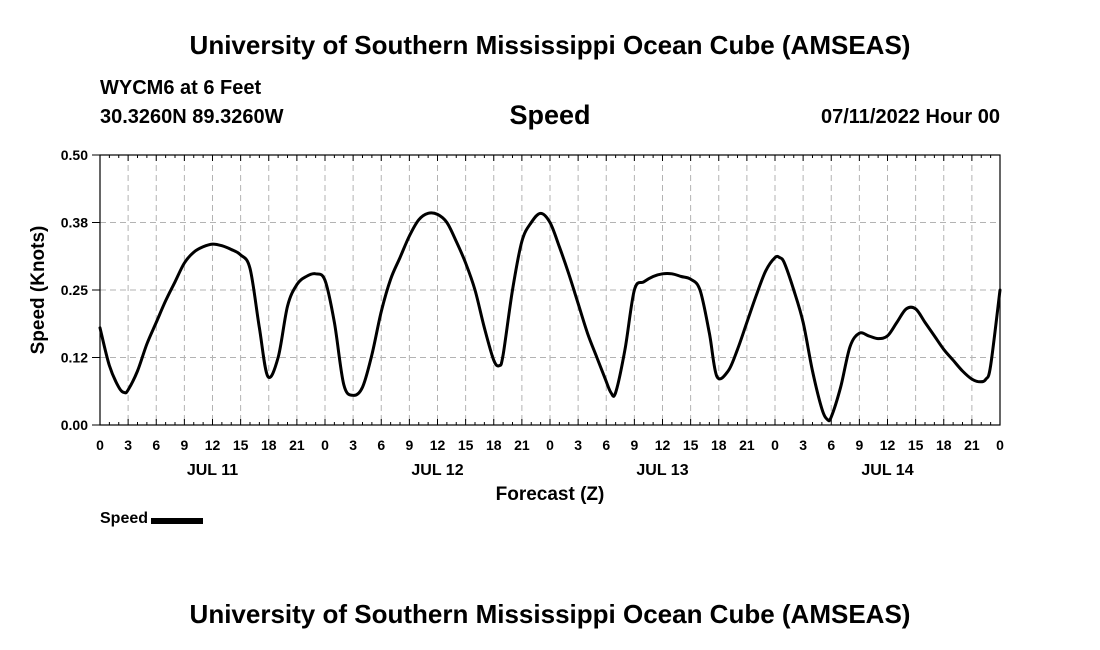  What do you see at coordinates (181, 88) in the screenshot?
I see `station-label: WYCM6 at 6 Feet` at bounding box center [181, 88].